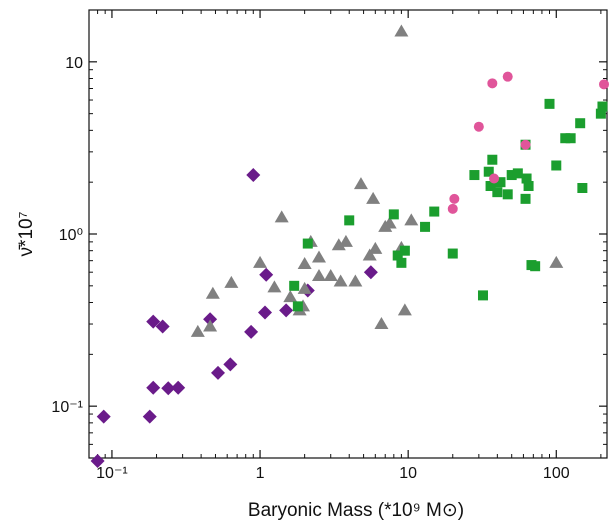 The image size is (613, 527). What do you see at coordinates (67, 407) in the screenshot?
I see `y-tick-label: 10⁻¹` at bounding box center [67, 407].